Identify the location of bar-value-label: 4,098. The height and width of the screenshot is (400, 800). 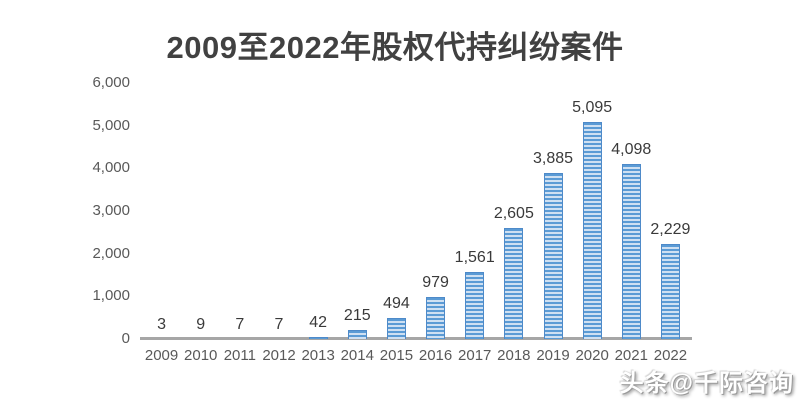
(631, 150).